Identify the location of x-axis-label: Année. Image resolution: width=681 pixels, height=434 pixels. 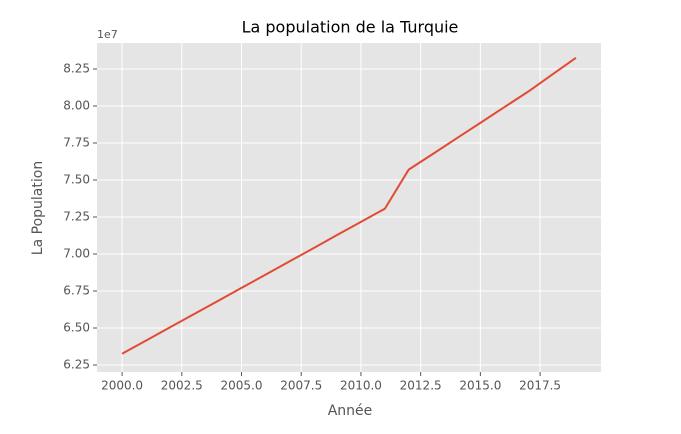
(350, 411).